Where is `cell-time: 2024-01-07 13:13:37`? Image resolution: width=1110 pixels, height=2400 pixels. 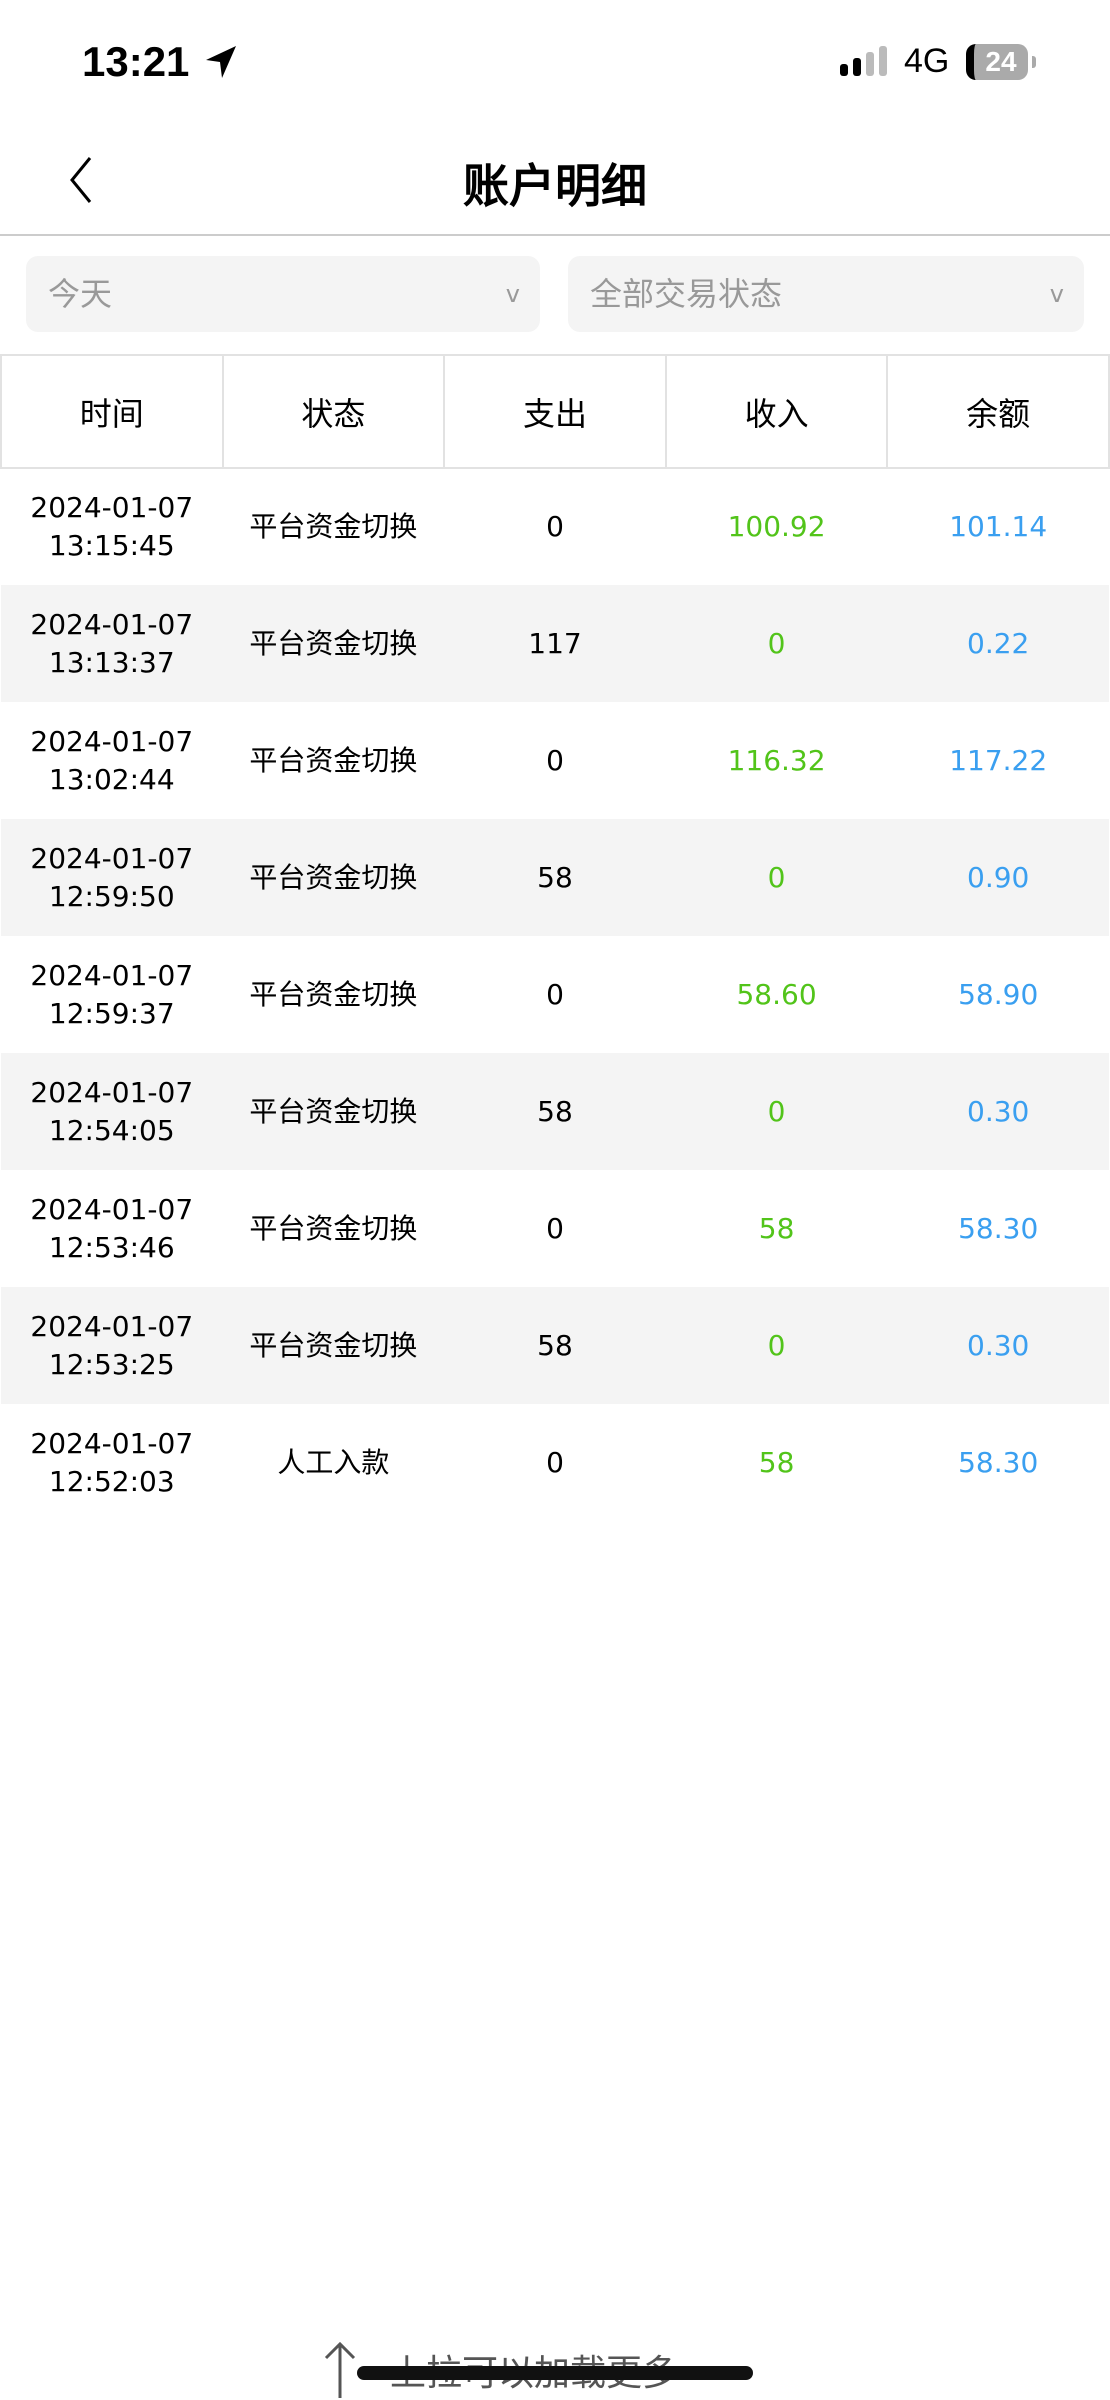 cell-time: 2024-01-07 13:13:37 is located at coordinates (112, 643).